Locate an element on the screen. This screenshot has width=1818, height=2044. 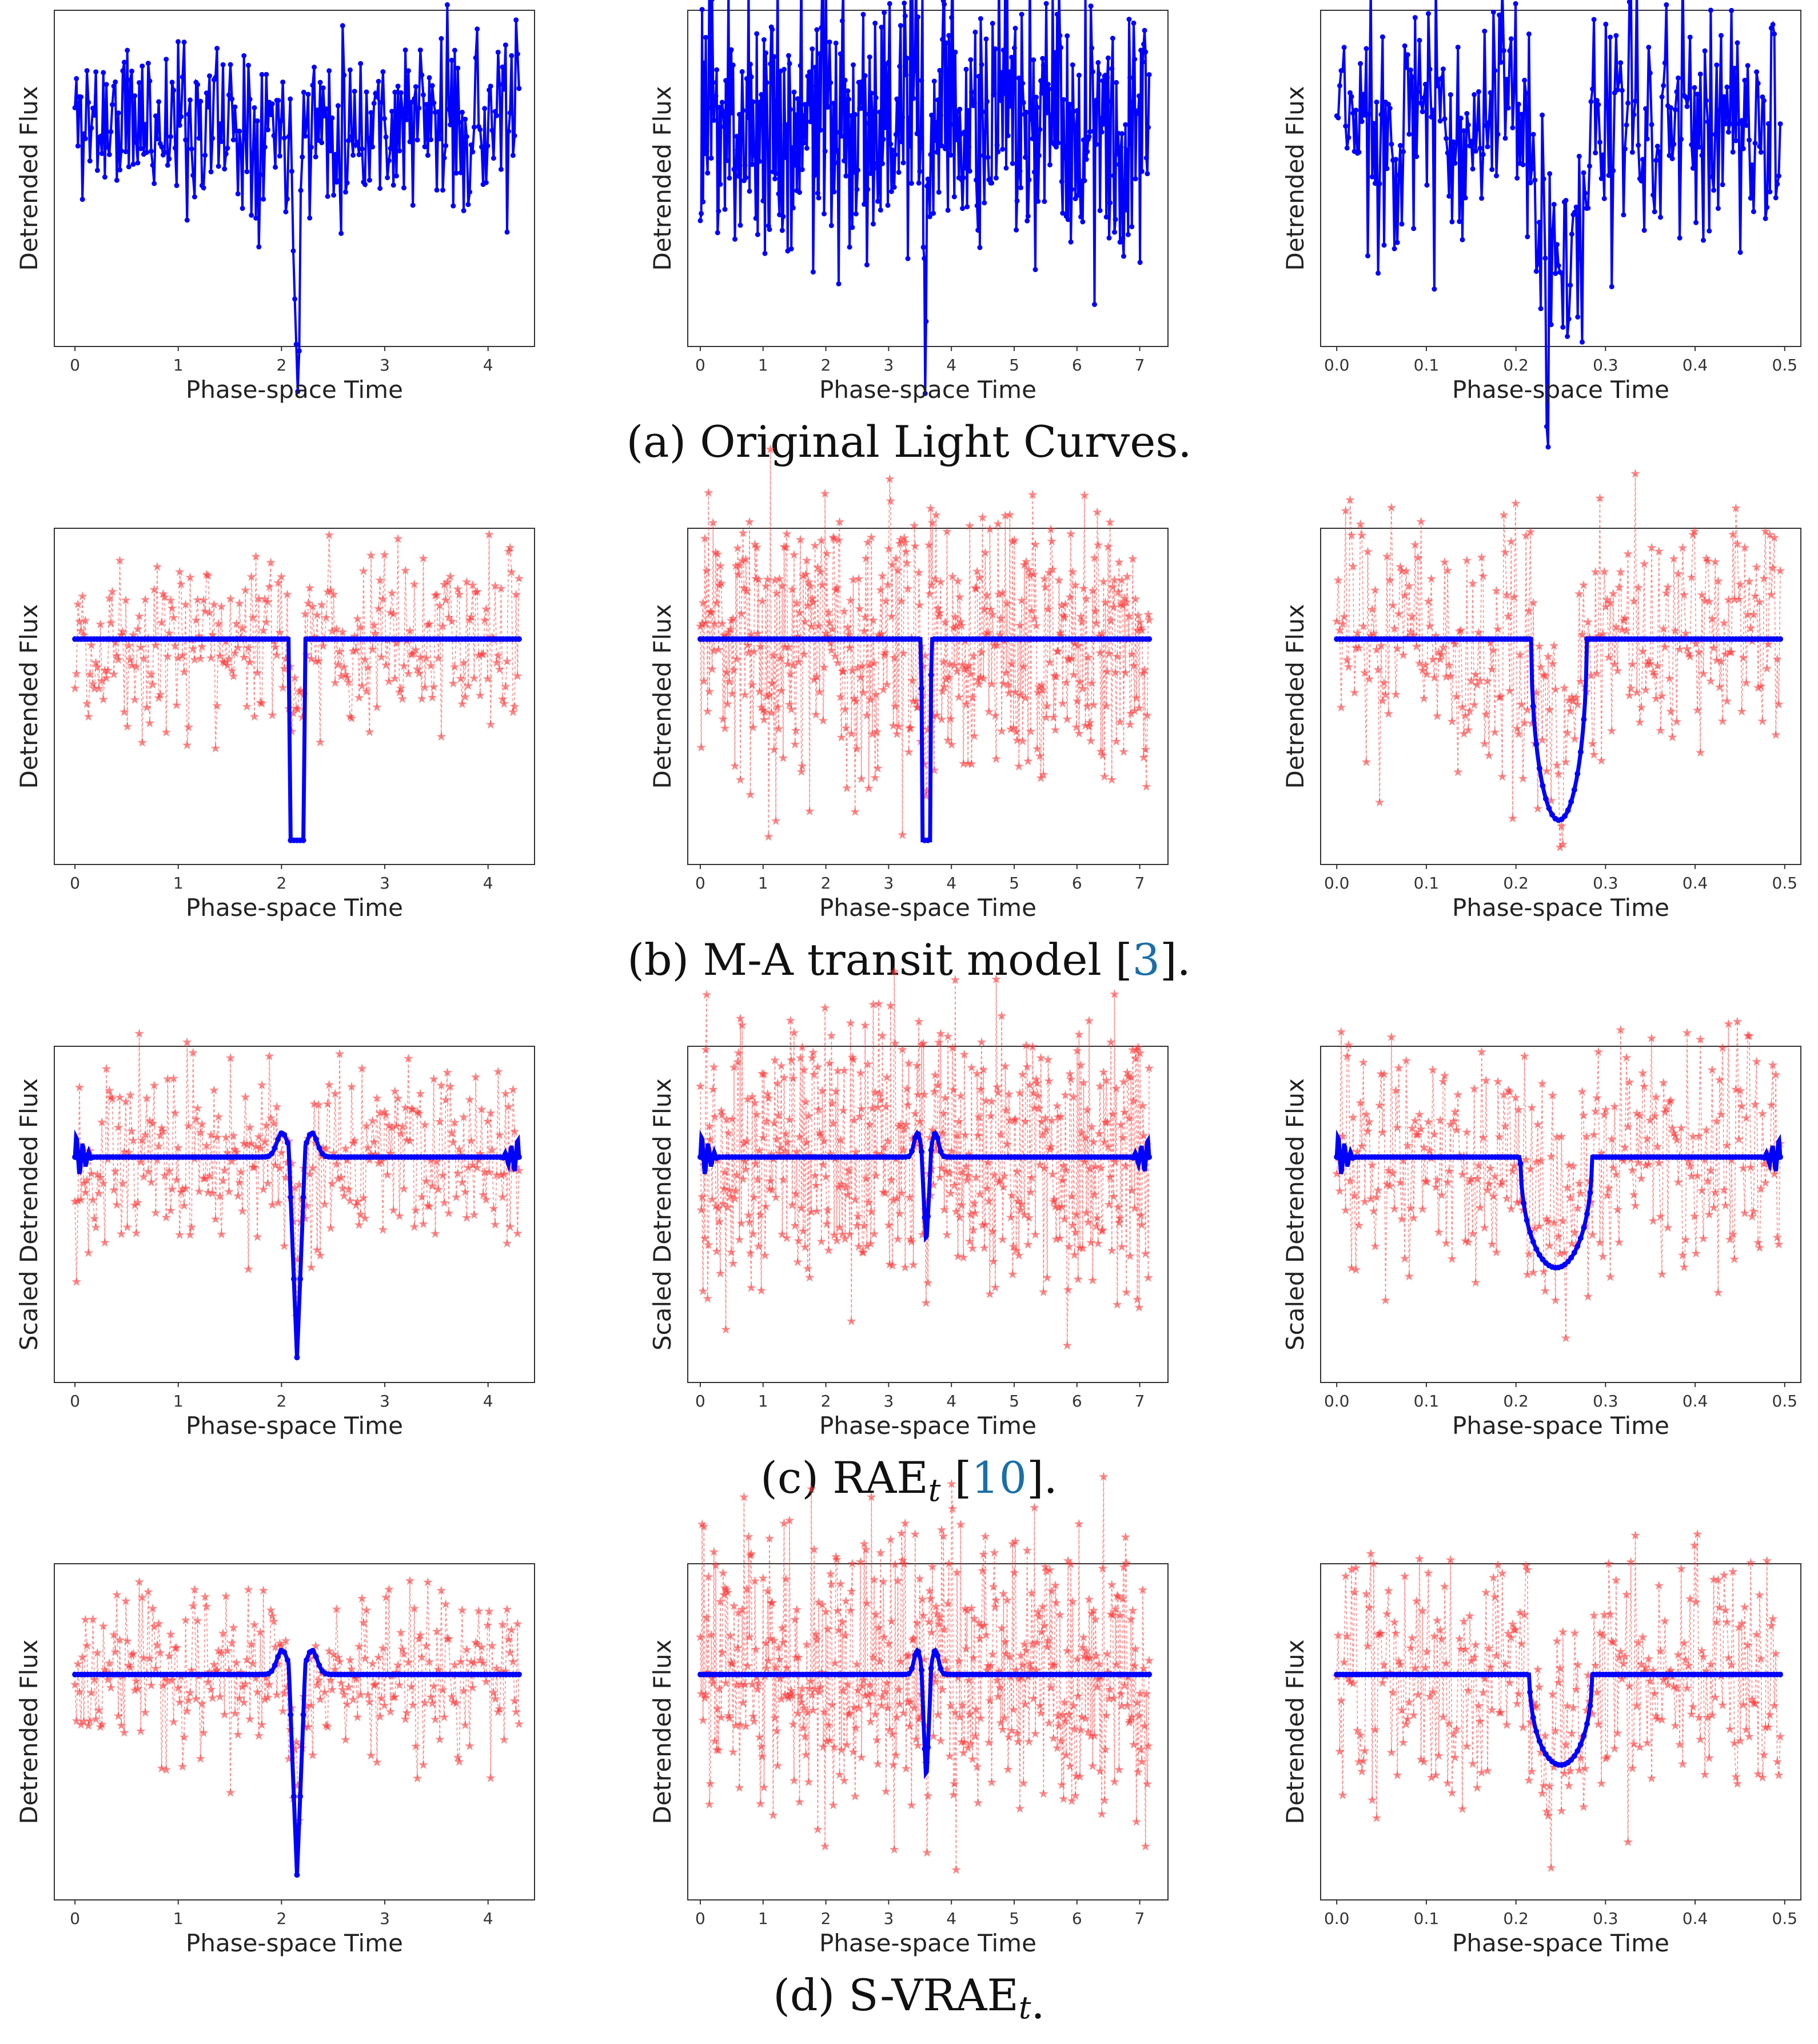
x-tick-label: 4 is located at coordinates (488, 883).